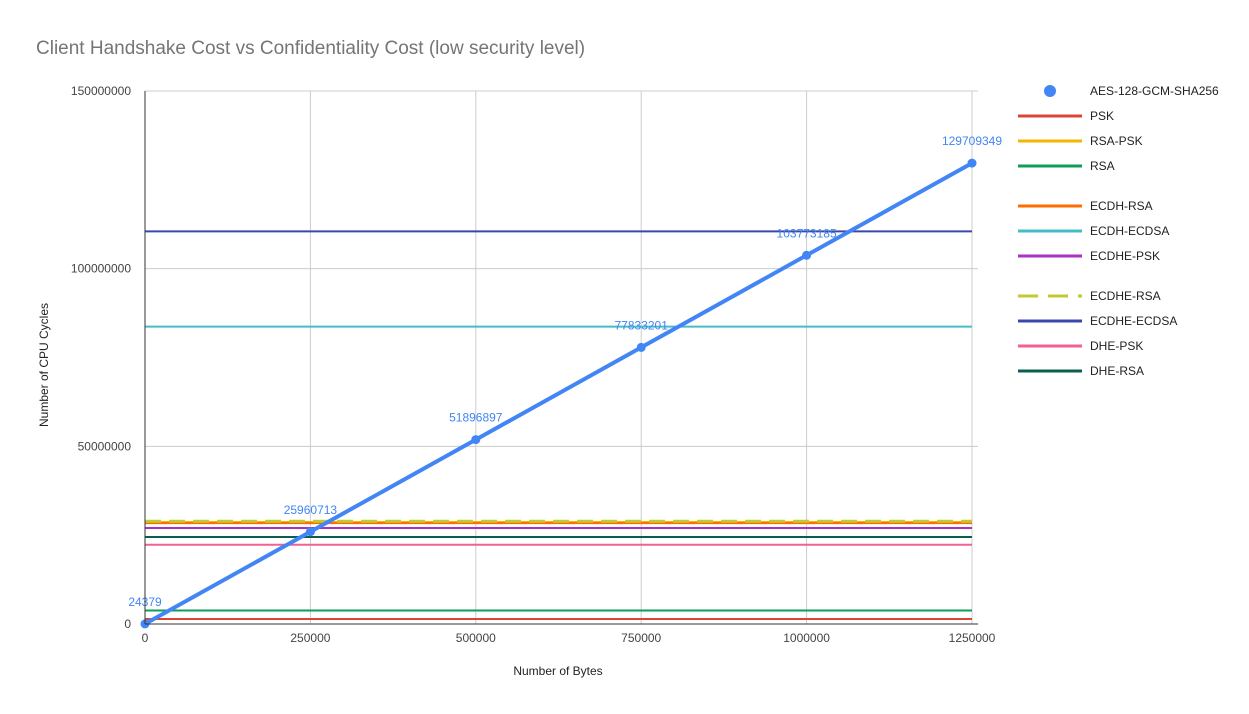 Image resolution: width=1249 pixels, height=714 pixels. I want to click on legend-label-aes-128-gcm-sha256: AES-128-GCM-SHA256, so click(1154, 91).